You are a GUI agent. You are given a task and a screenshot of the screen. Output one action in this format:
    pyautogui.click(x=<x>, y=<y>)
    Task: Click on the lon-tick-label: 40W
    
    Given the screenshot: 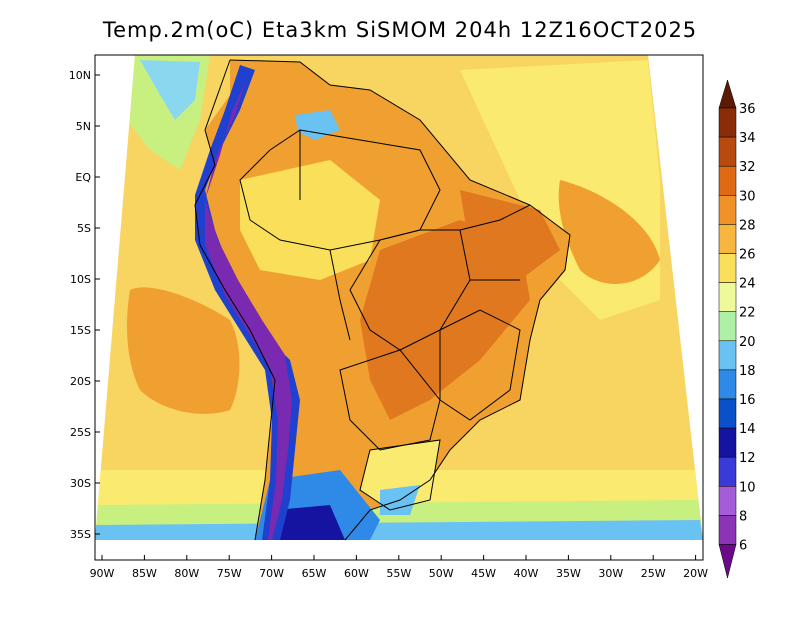 What is the action you would take?
    pyautogui.click(x=526, y=573)
    